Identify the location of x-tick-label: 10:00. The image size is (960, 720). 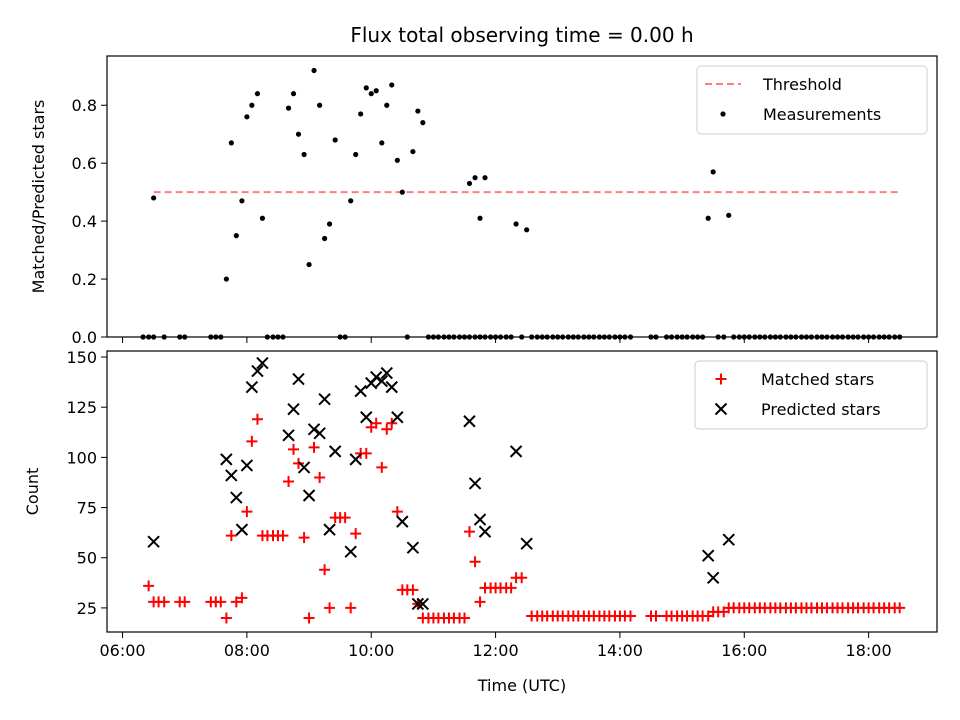
(371, 650).